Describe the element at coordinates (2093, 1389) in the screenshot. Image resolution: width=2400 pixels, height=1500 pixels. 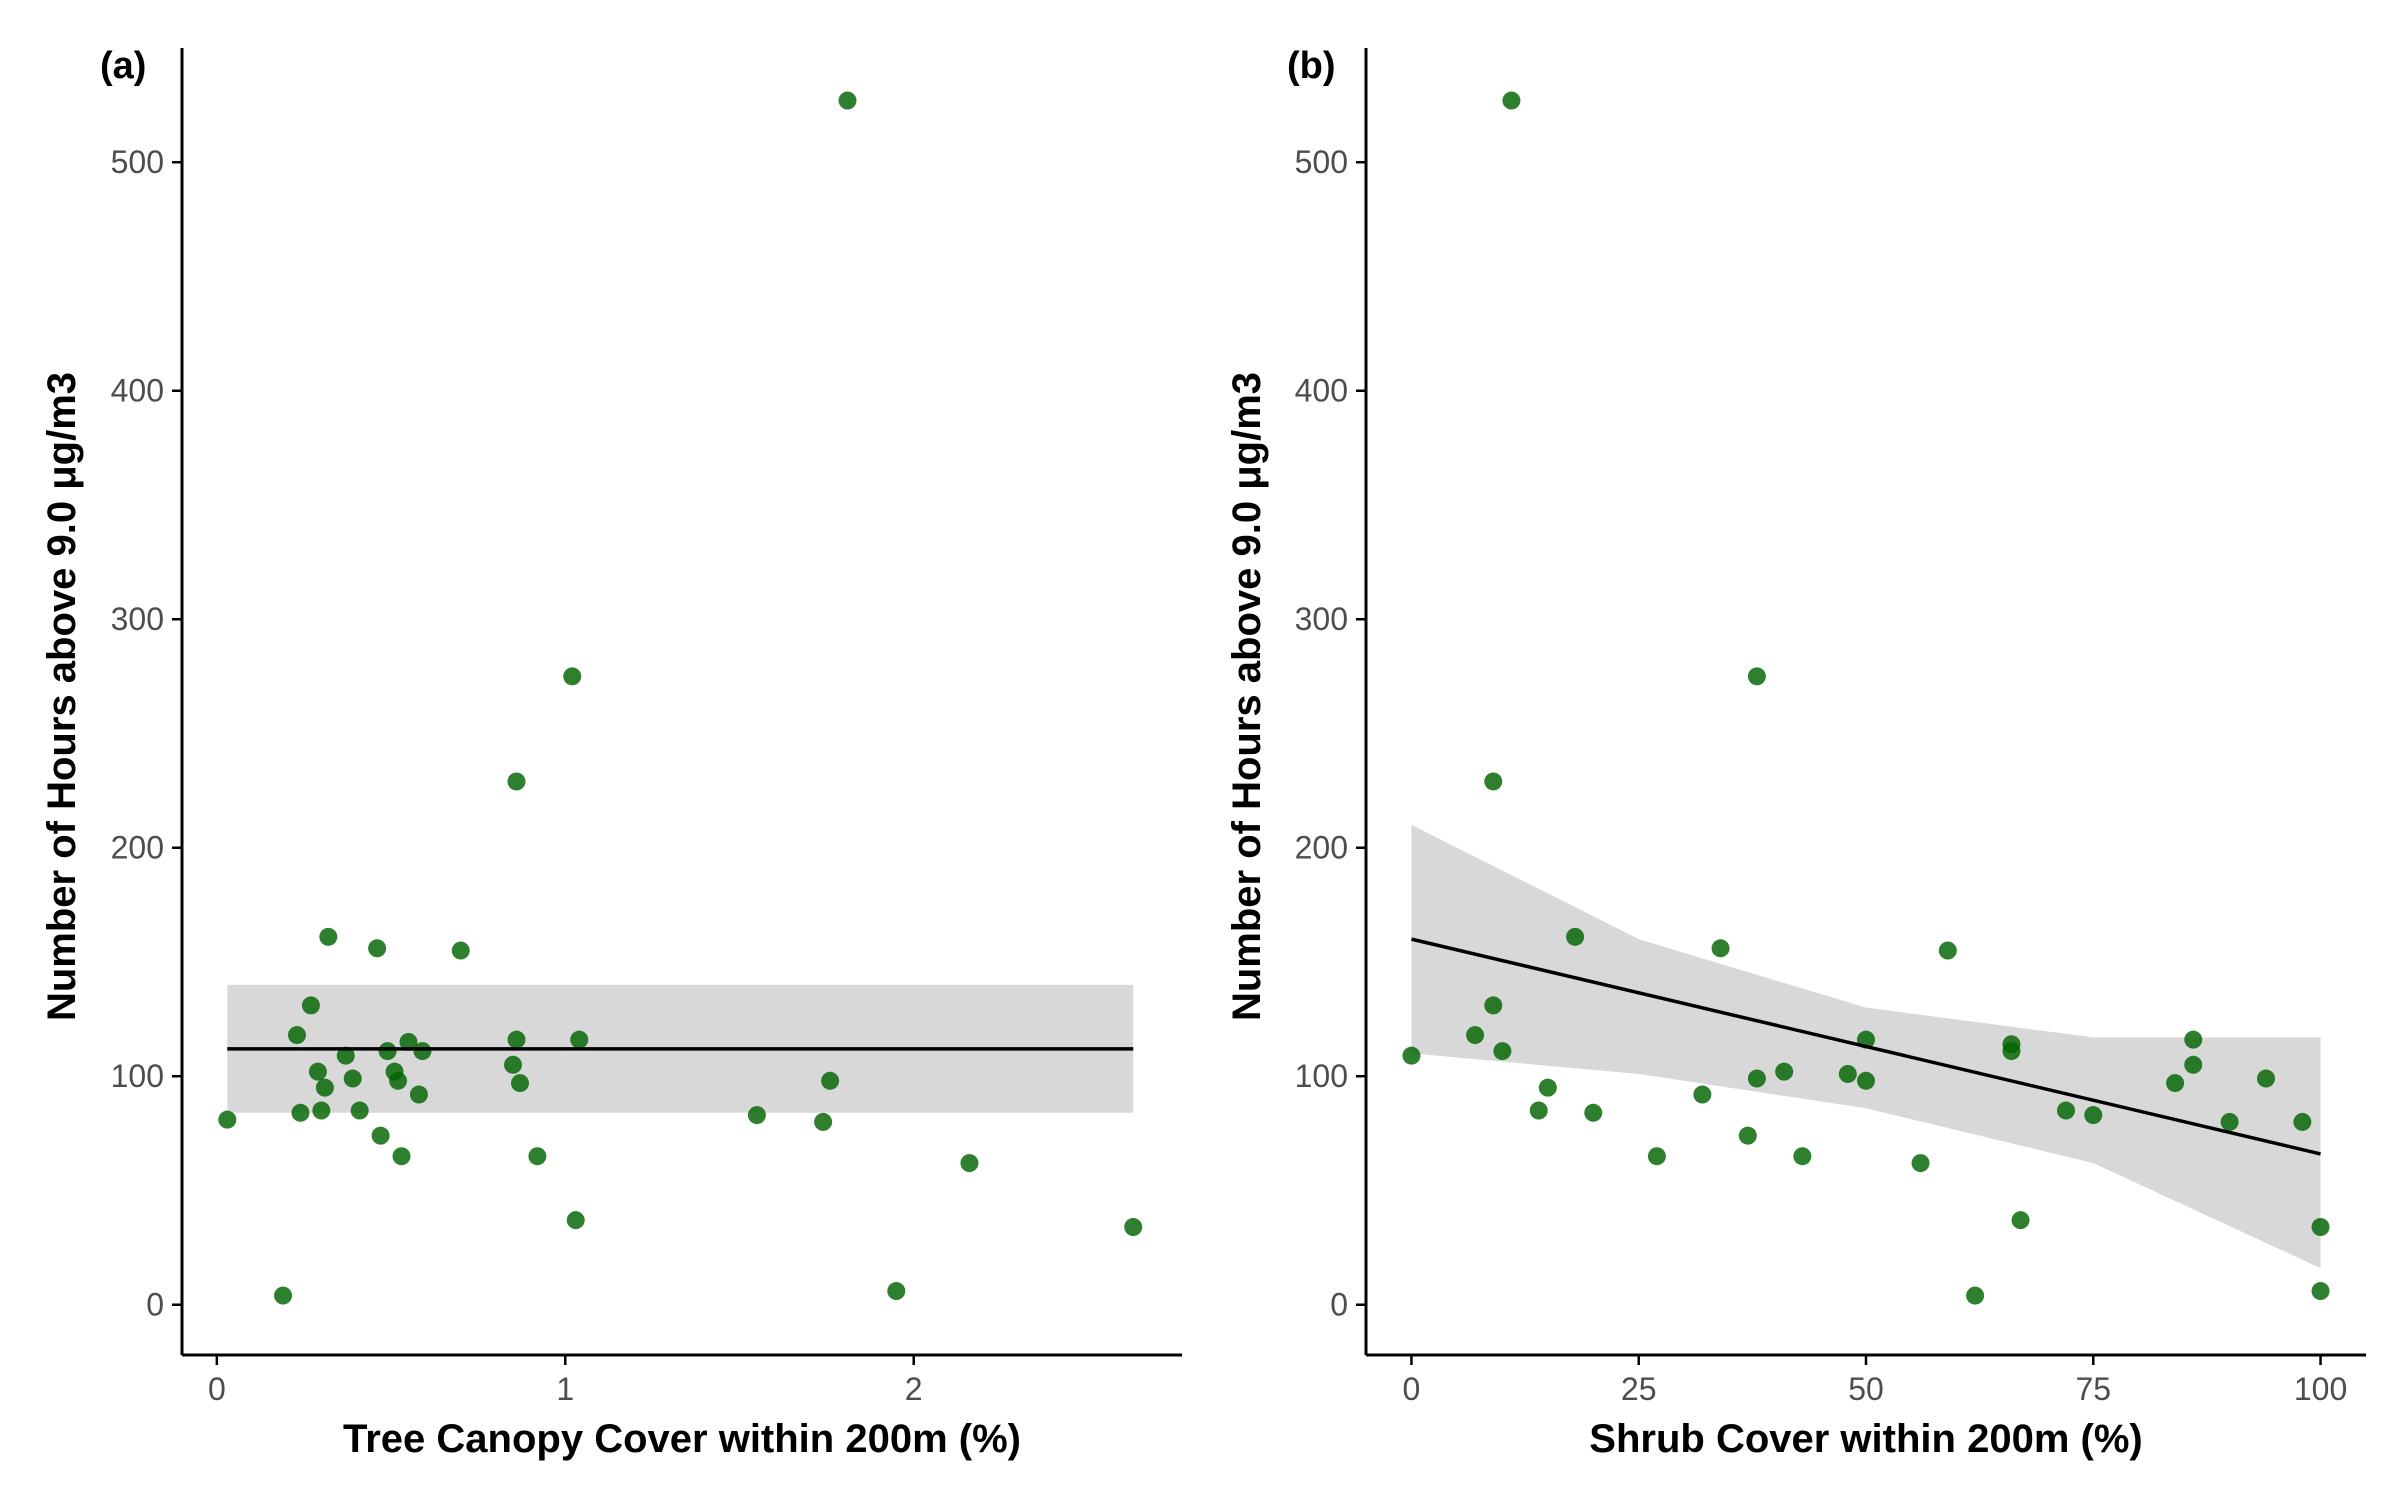
I see `x-tick-label: 75` at that location.